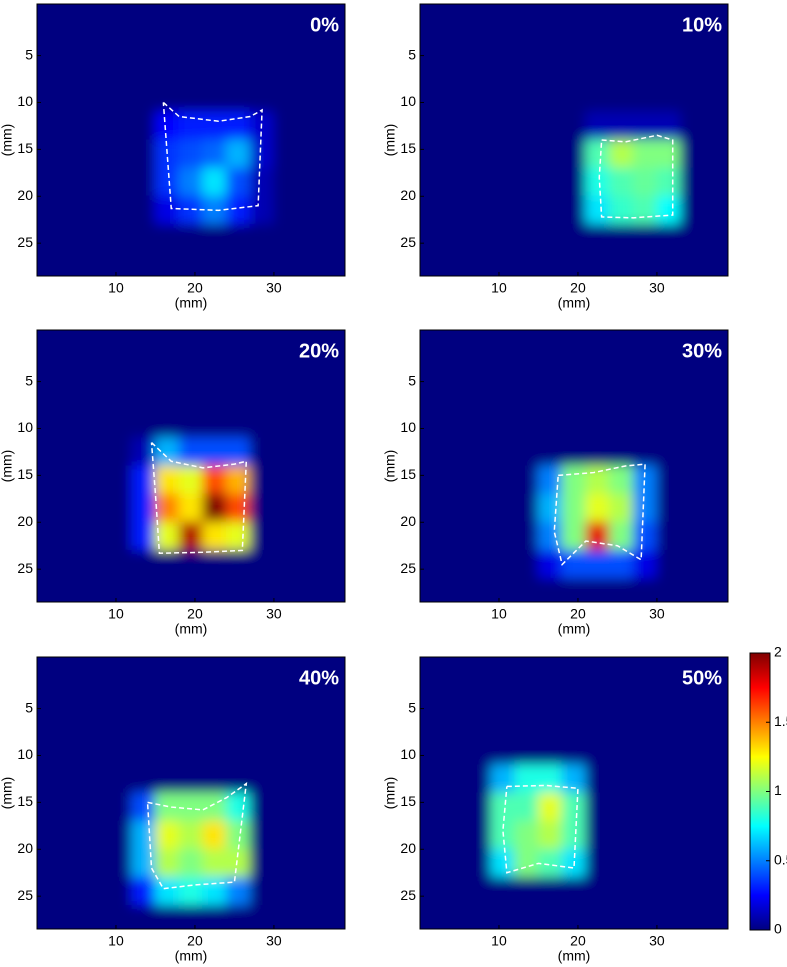  What do you see at coordinates (274, 288) in the screenshot?
I see `x-tick-label: 30` at bounding box center [274, 288].